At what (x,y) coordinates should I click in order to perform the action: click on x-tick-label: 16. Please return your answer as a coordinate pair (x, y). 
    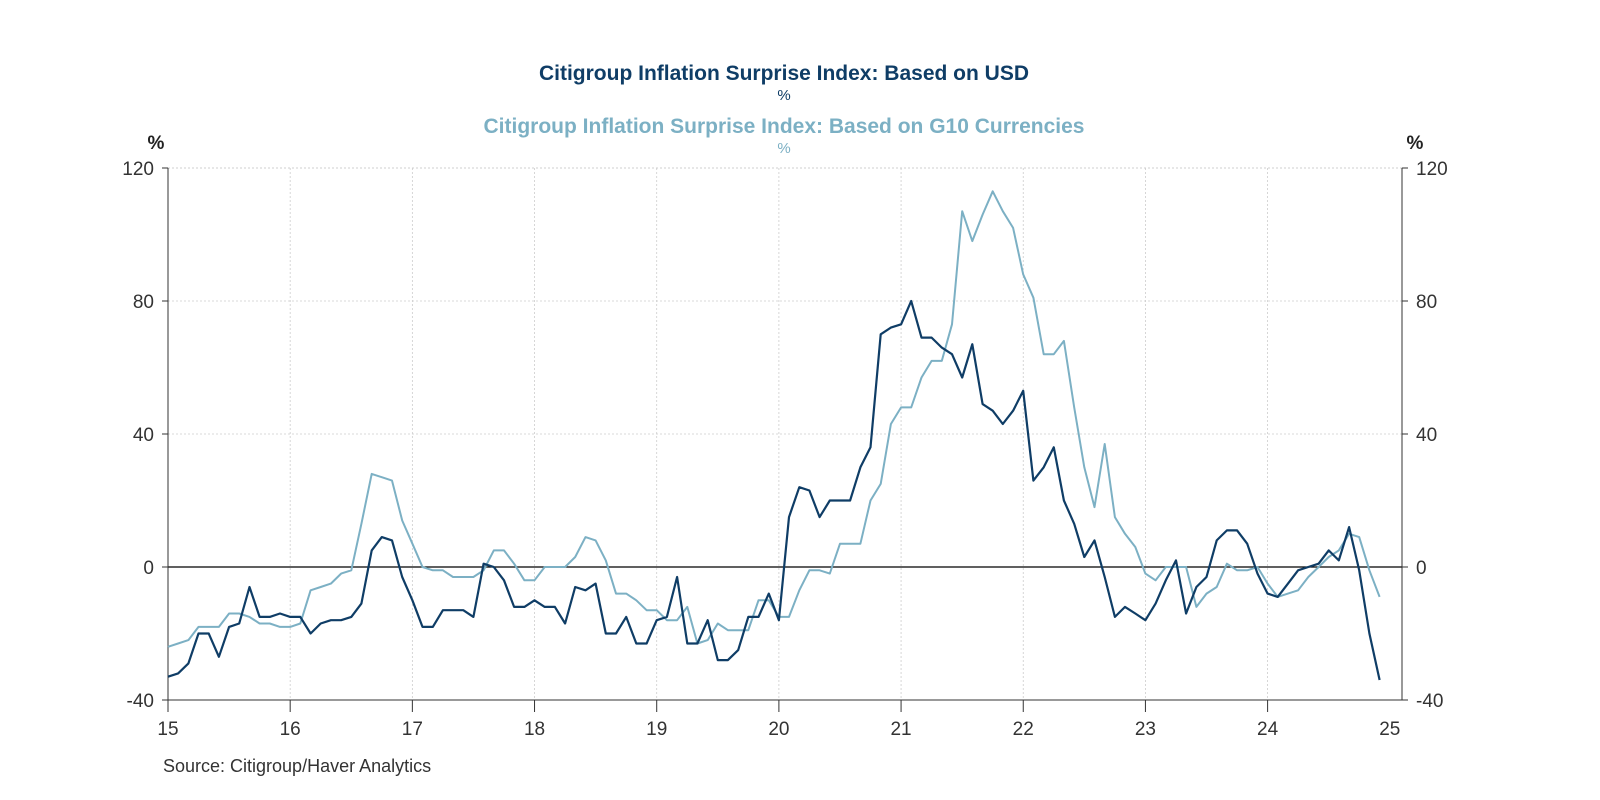
    Looking at the image, I should click on (290, 729).